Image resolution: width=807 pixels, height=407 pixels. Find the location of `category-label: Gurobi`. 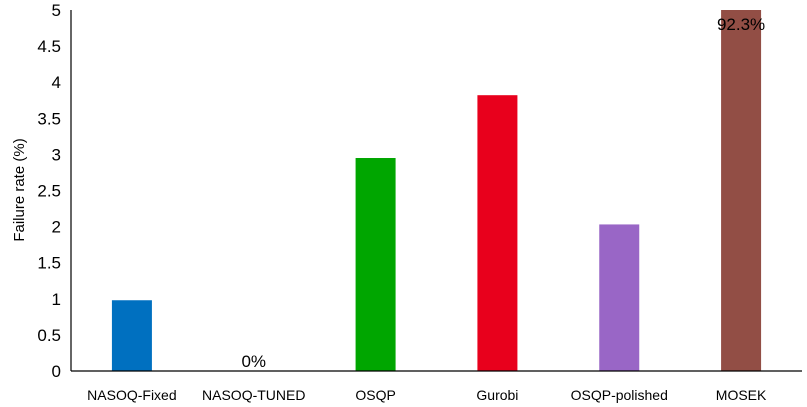

category-label: Gurobi is located at coordinates (497, 395).